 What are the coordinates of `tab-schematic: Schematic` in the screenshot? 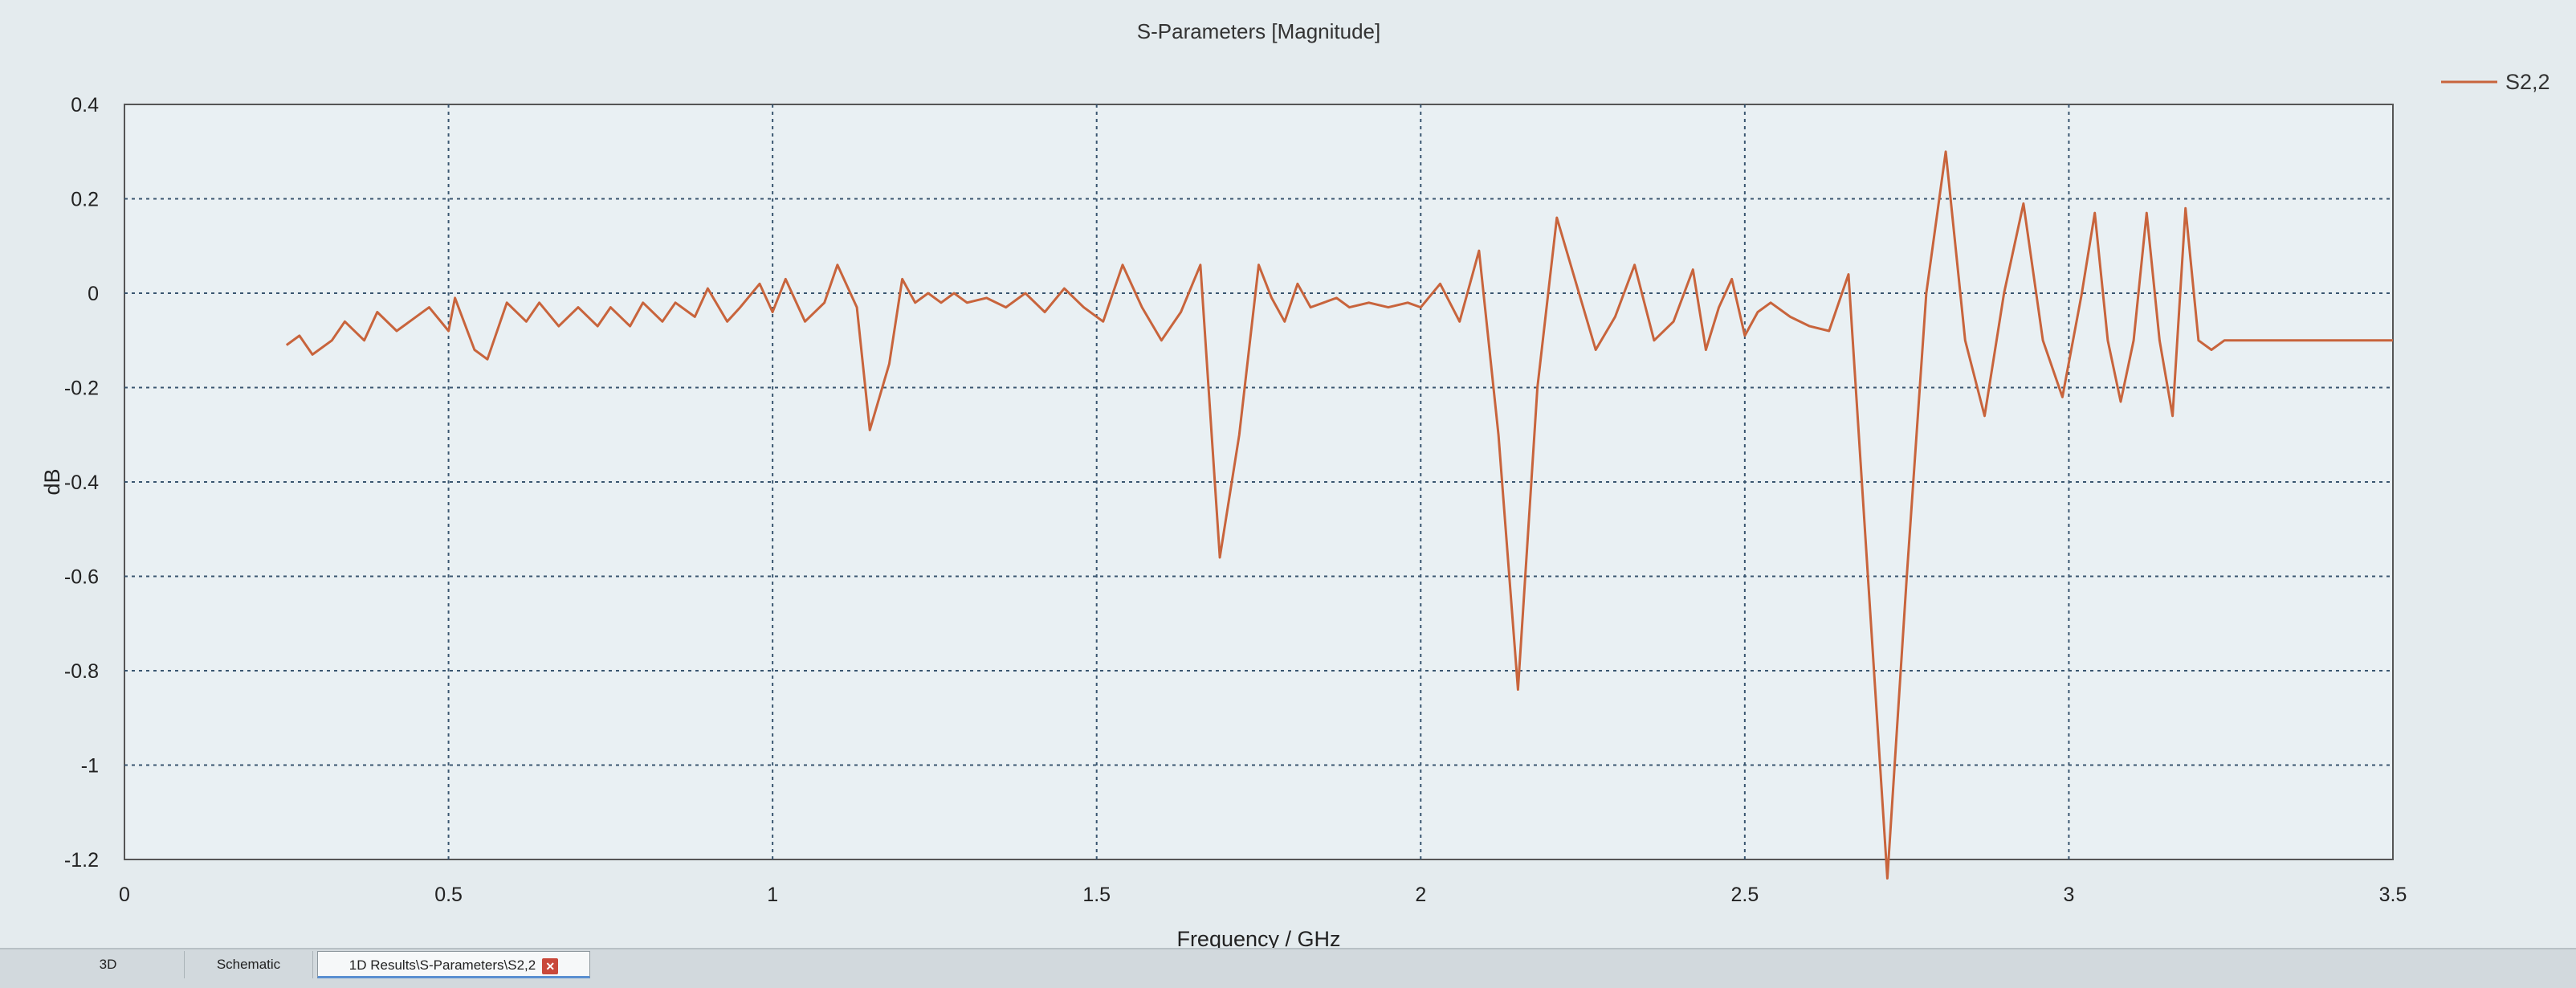 It's located at (249, 964).